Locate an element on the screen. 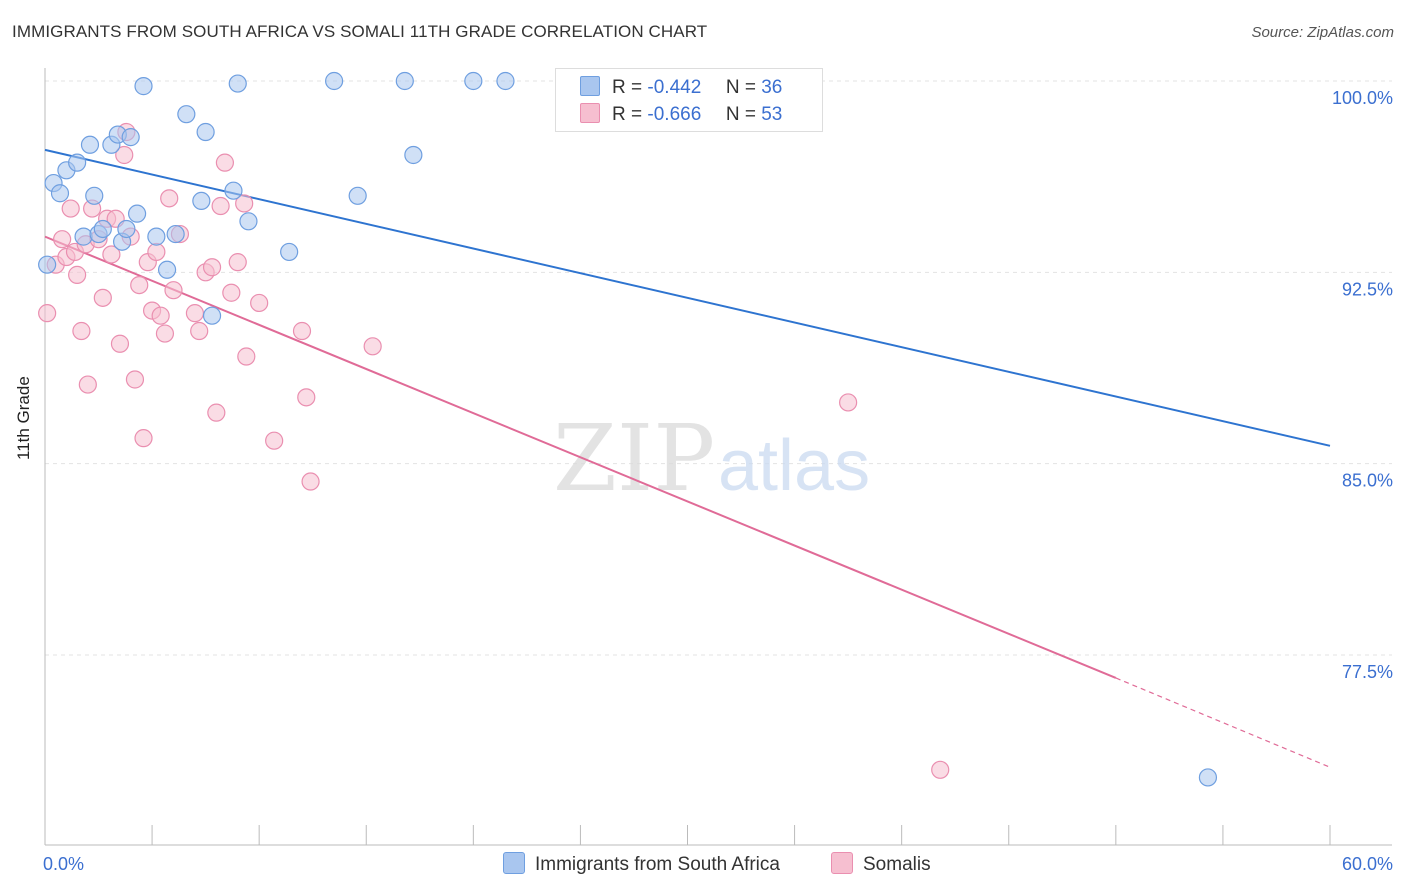 This screenshot has width=1406, height=892. legend-row-south-africa: R = -0.442 N = 36 is located at coordinates (681, 87).